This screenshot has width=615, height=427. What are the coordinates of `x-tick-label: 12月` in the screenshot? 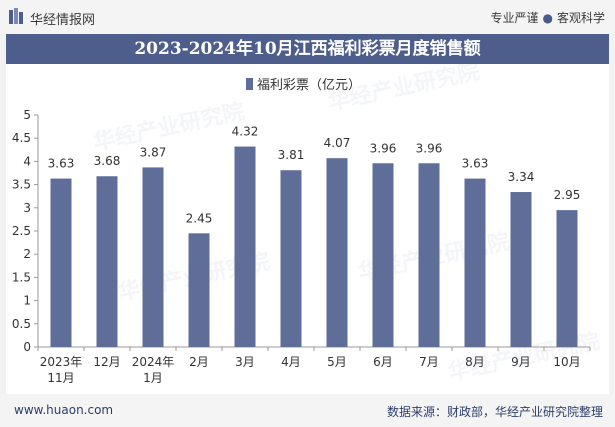 It's located at (106, 362).